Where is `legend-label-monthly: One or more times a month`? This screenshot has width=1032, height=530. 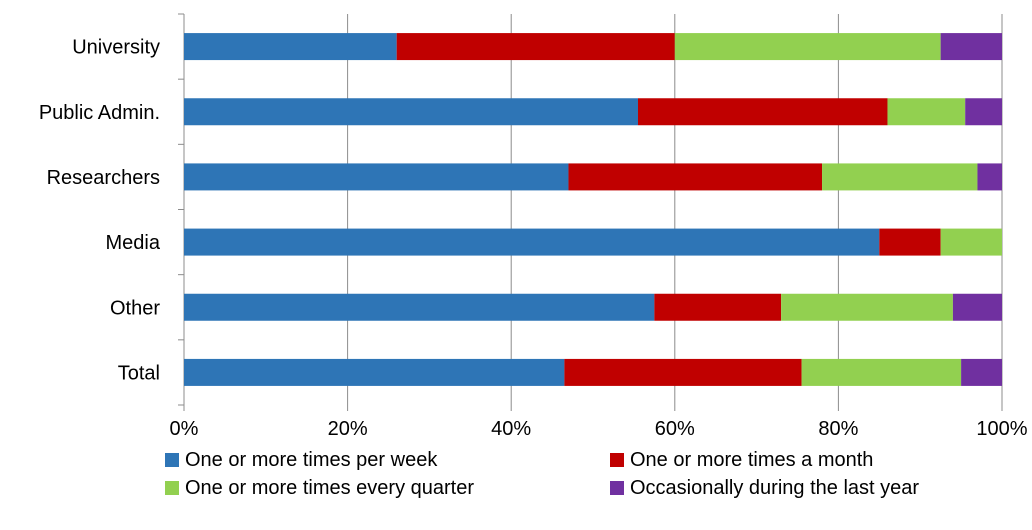
legend-label-monthly: One or more times a month is located at coordinates (752, 460).